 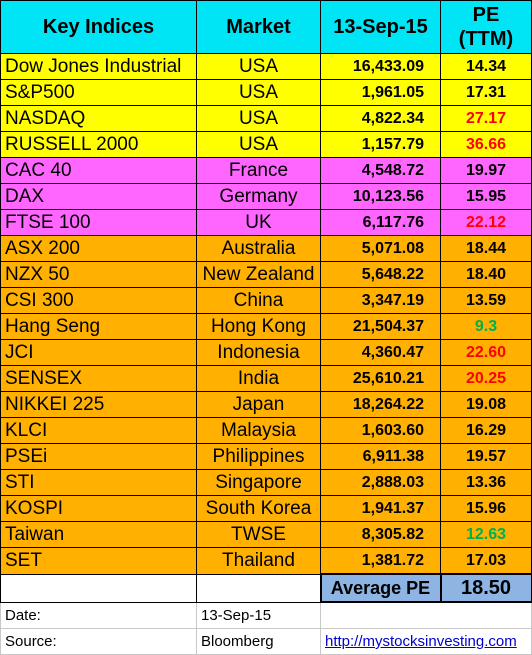 I want to click on value-cell: 16,433.09, so click(x=380, y=66).